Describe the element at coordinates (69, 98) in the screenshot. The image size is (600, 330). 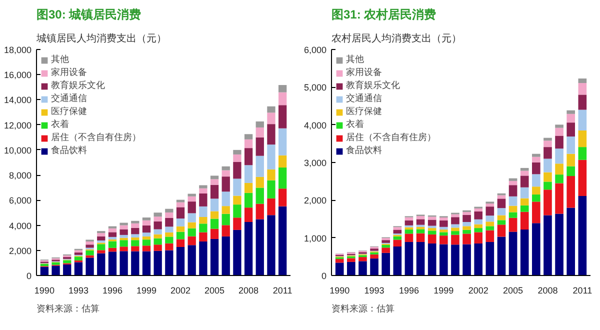
I see `legend-label: 交通通信` at that location.